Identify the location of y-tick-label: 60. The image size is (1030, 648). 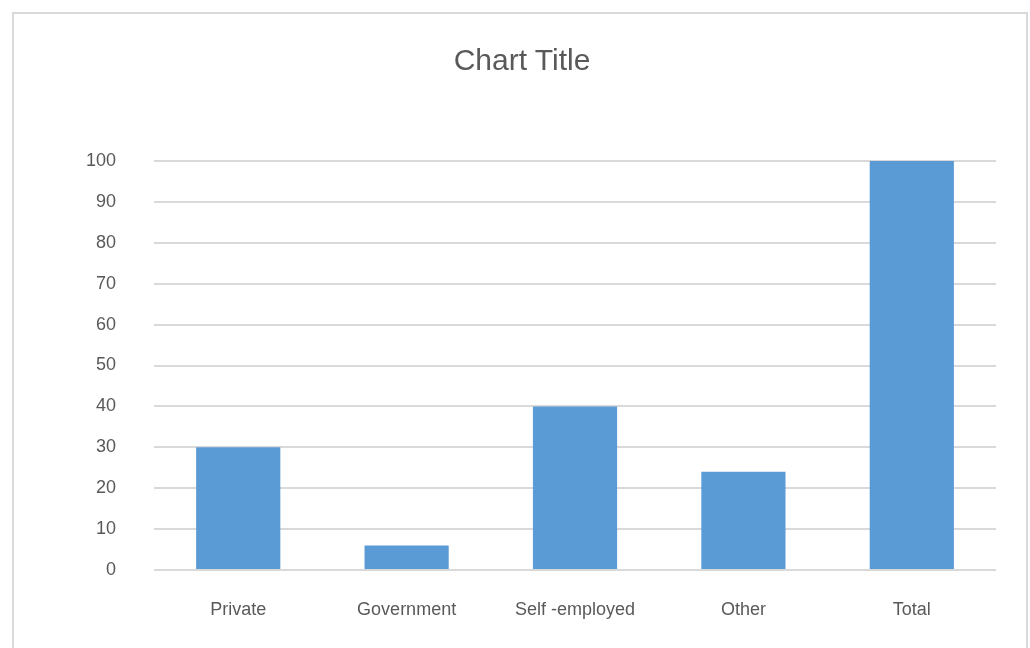
(106, 323).